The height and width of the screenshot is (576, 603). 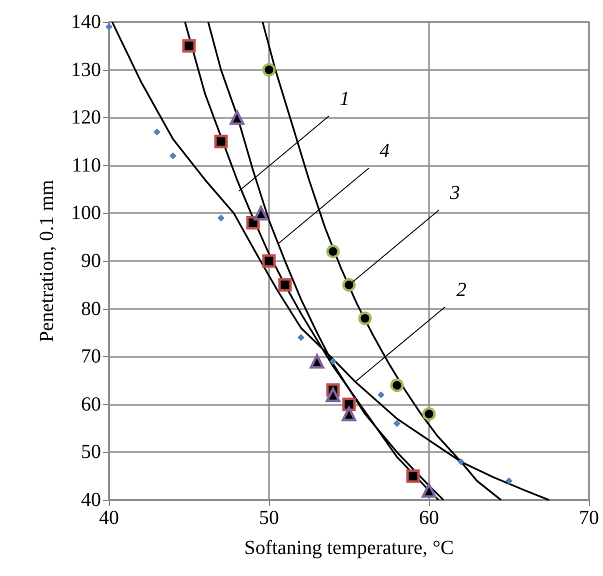 What do you see at coordinates (86, 213) in the screenshot?
I see `y-tick-label: 100` at bounding box center [86, 213].